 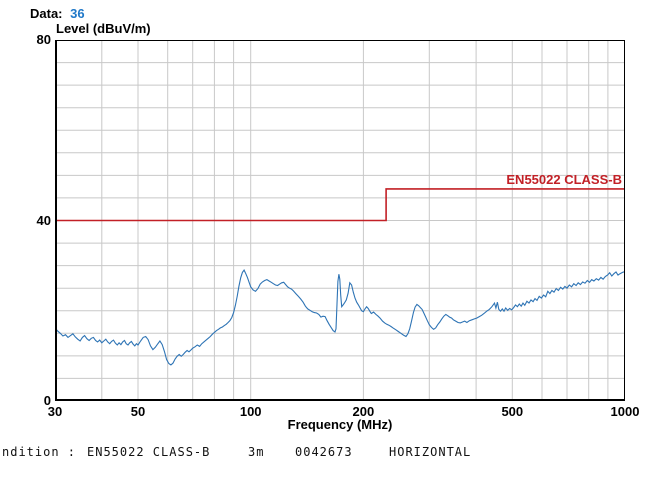 What do you see at coordinates (564, 179) in the screenshot?
I see `limit-line-label: EN55022 CLASS-B` at bounding box center [564, 179].